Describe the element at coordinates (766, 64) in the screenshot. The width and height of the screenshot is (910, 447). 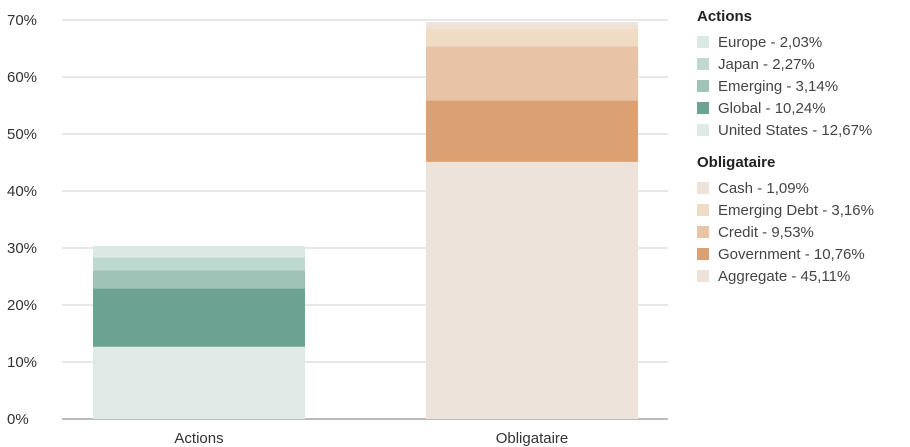
I see `legend-label: Japan - 2,27%` at that location.